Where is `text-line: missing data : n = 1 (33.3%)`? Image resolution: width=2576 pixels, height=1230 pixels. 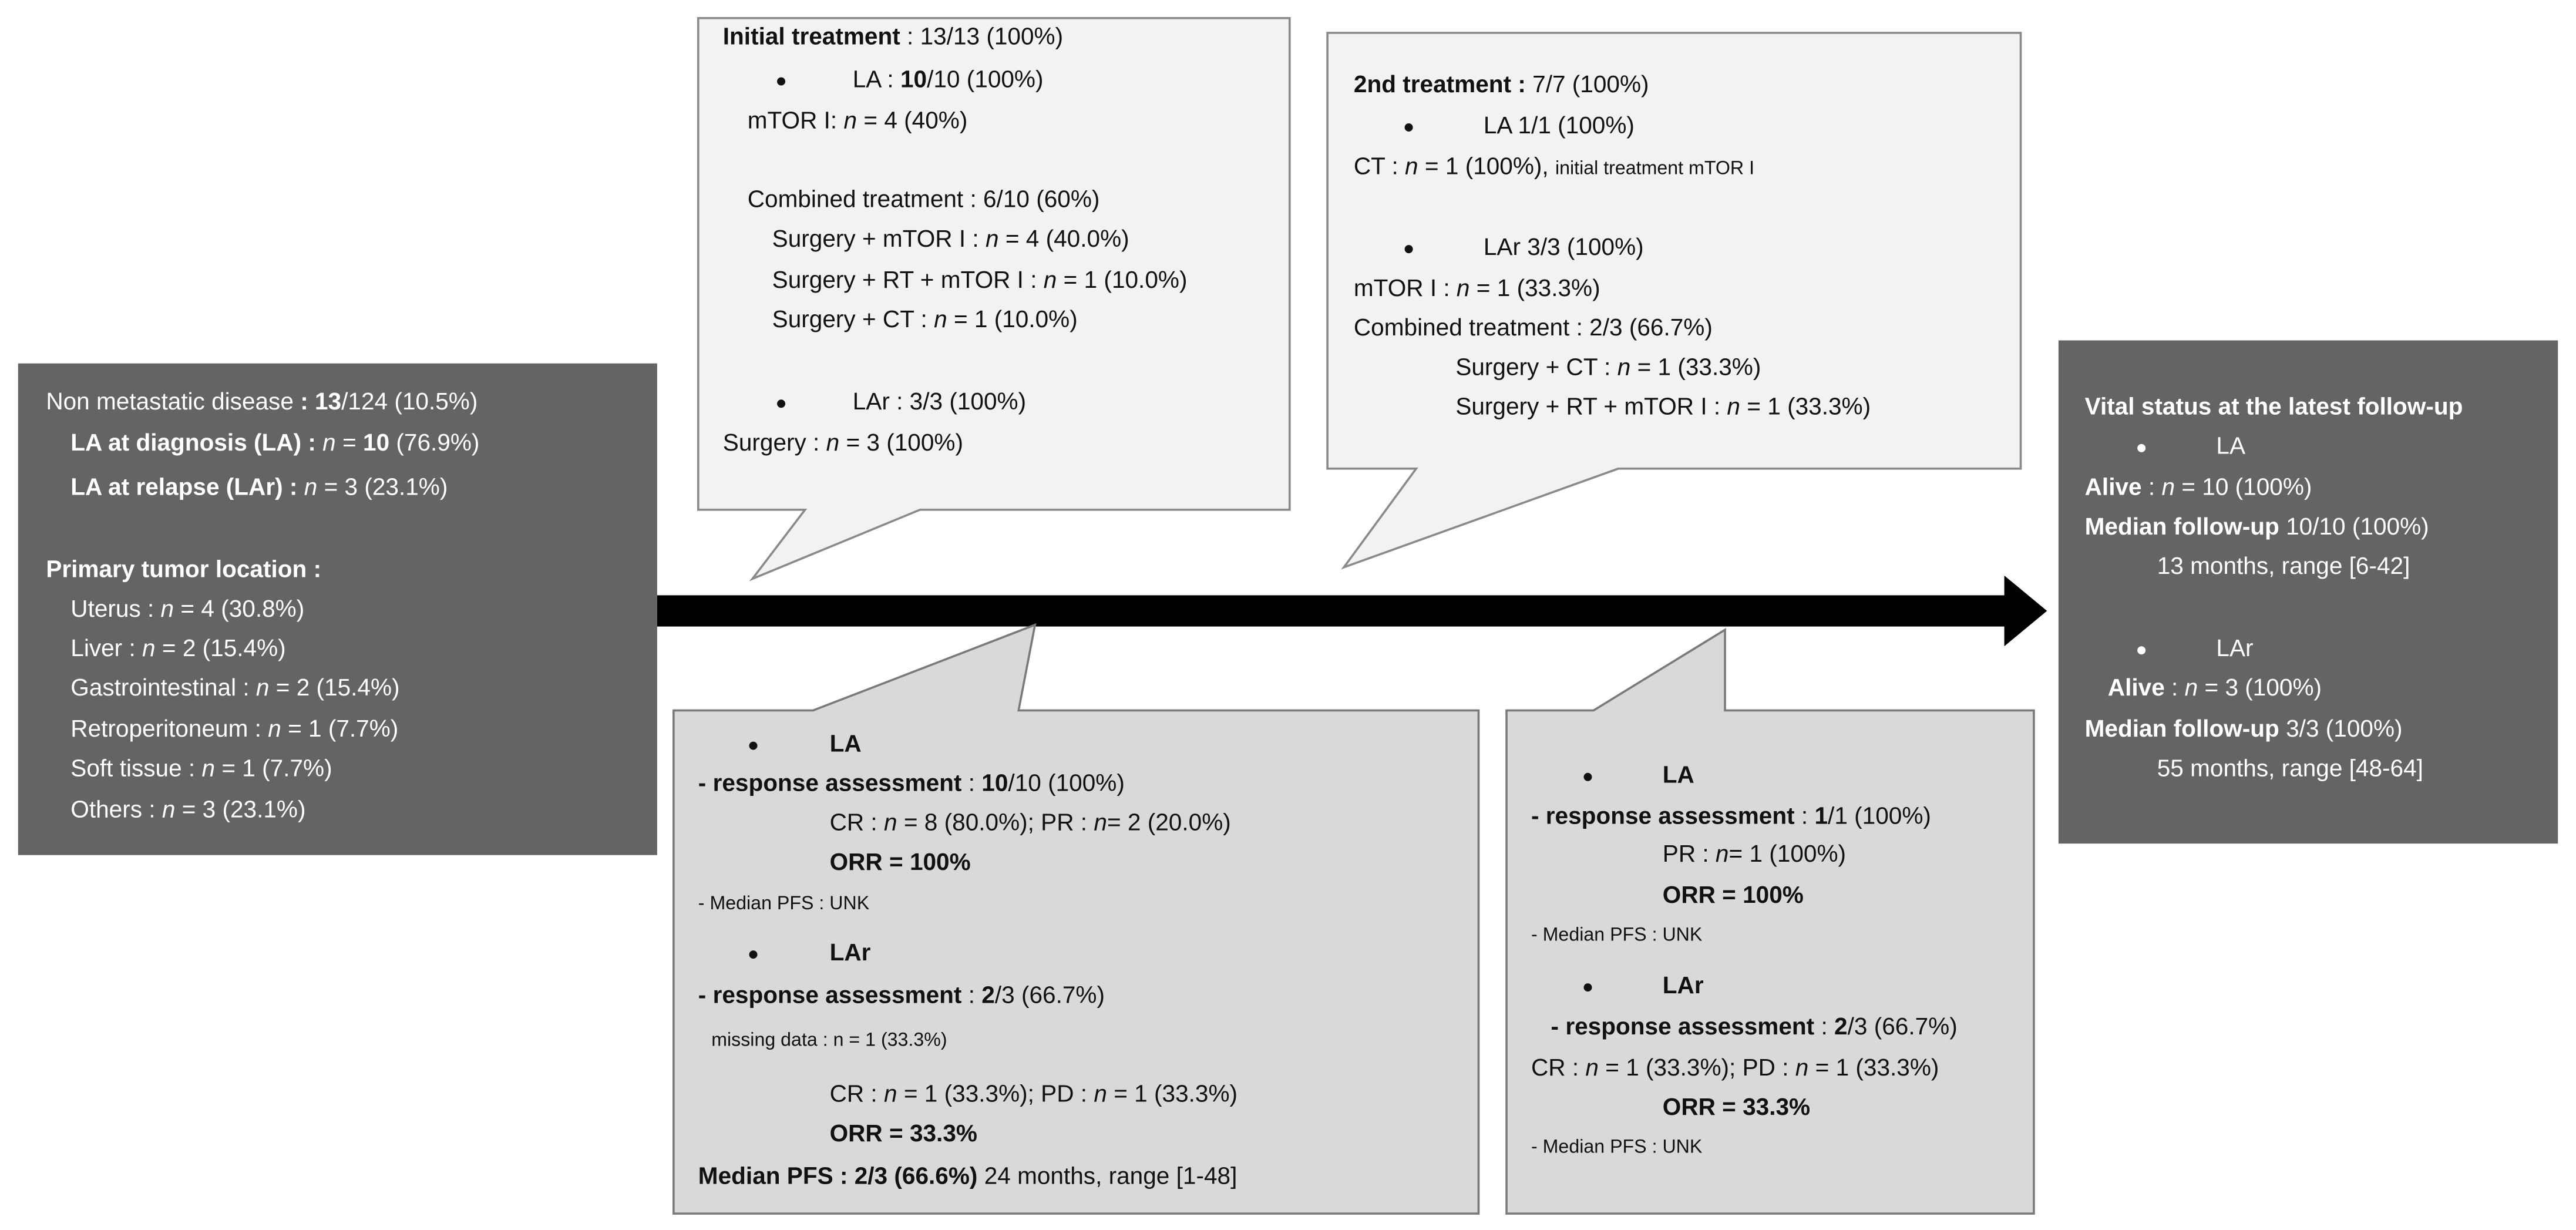 text-line: missing data : n = 1 (33.3%) is located at coordinates (829, 1040).